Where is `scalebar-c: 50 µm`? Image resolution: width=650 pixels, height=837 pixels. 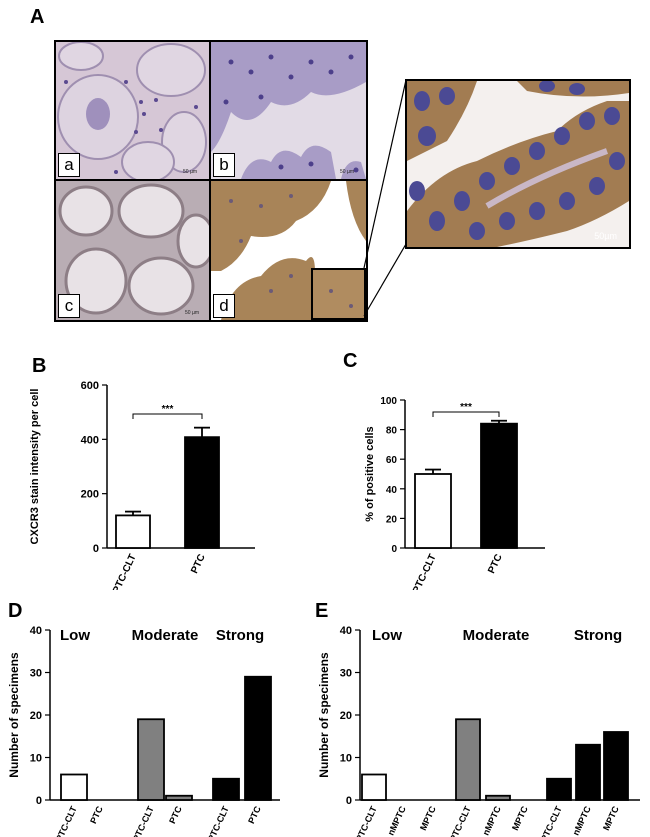
scalebar-c: 50 µm is located at coordinates (192, 313).